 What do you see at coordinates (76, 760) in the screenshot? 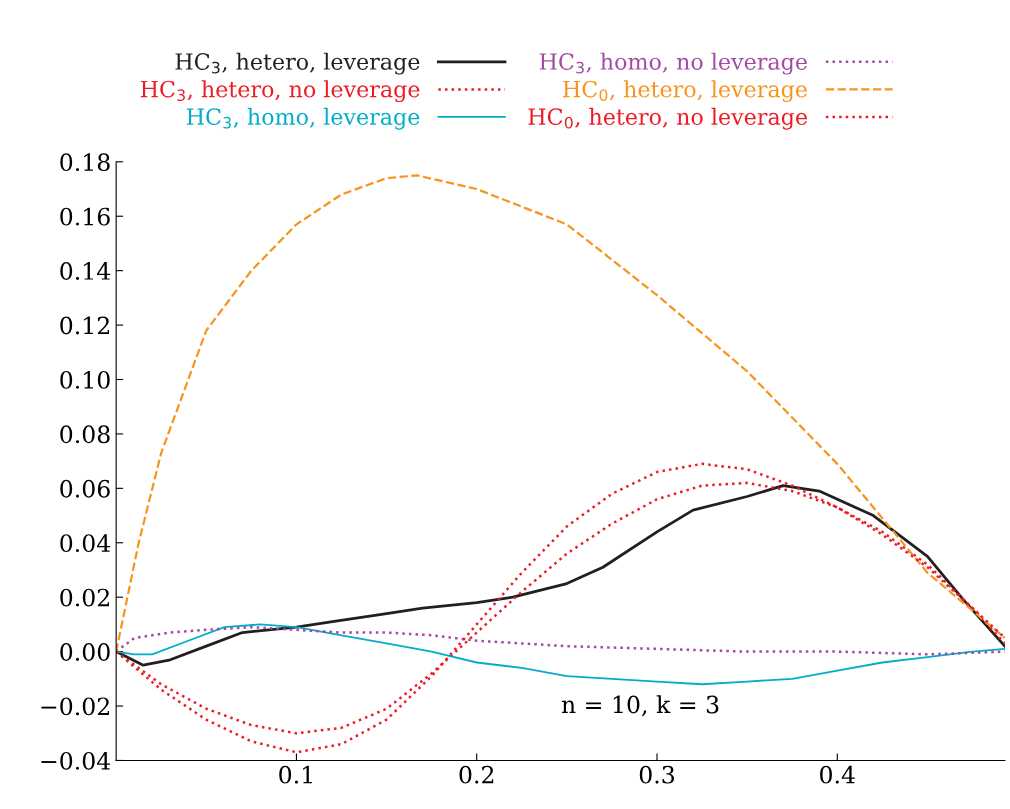
I see `y-tick-label: −0.04` at bounding box center [76, 760].